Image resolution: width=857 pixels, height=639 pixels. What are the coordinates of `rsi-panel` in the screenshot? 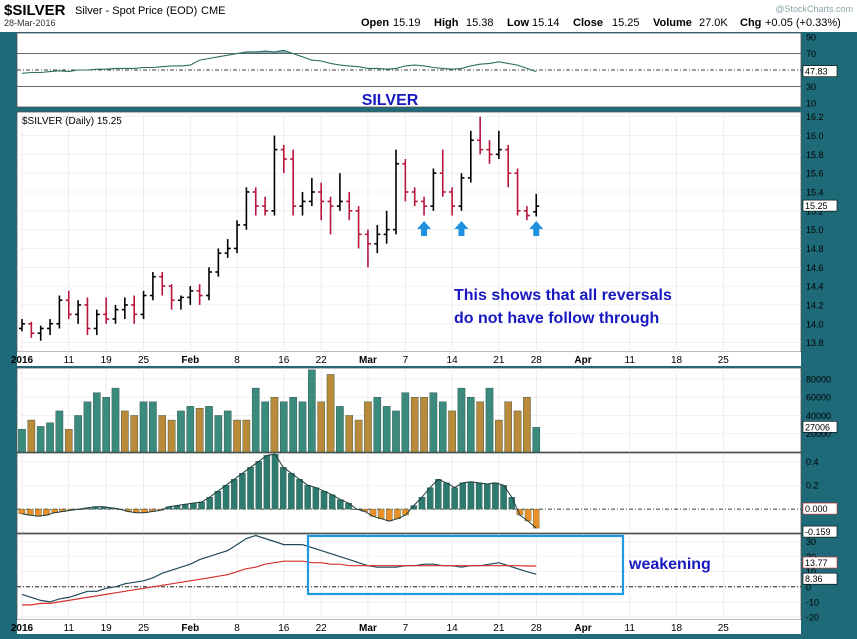 It's located at (409, 70).